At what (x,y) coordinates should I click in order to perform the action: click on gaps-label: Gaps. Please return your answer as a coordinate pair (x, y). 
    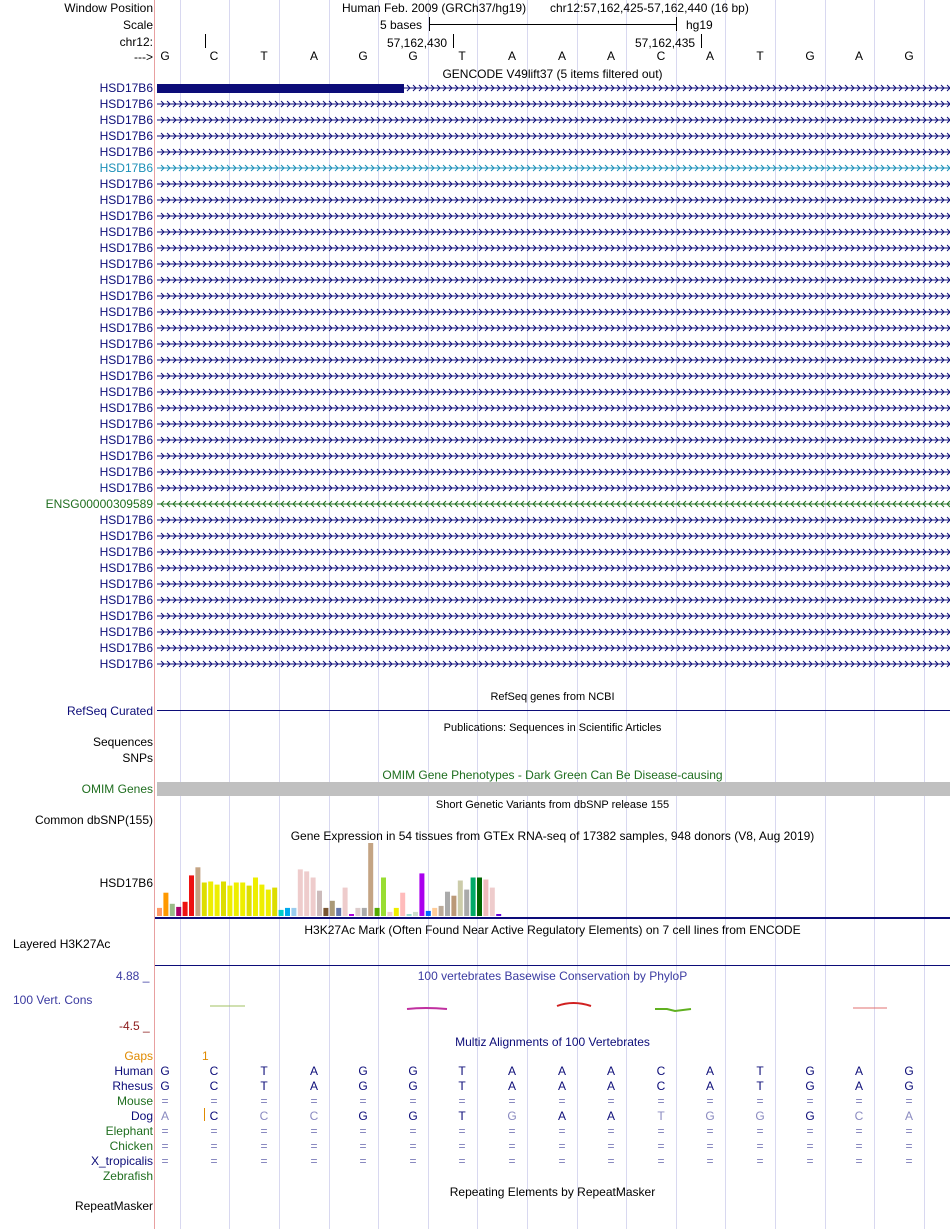
    Looking at the image, I should click on (138, 1056).